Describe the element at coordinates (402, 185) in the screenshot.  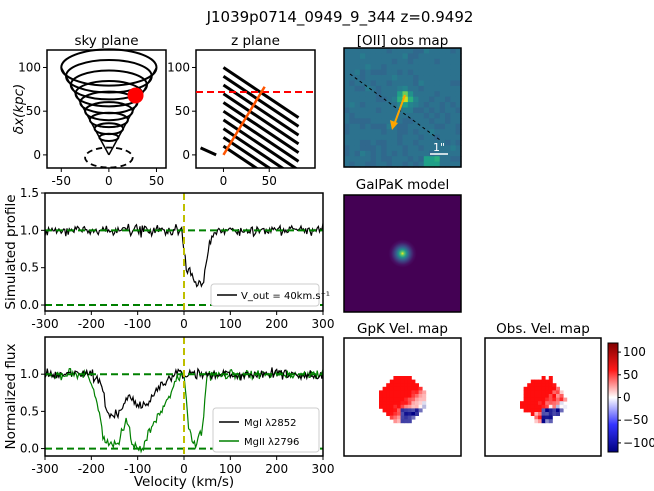
I see `galpak-model-title: GalPaK model` at that location.